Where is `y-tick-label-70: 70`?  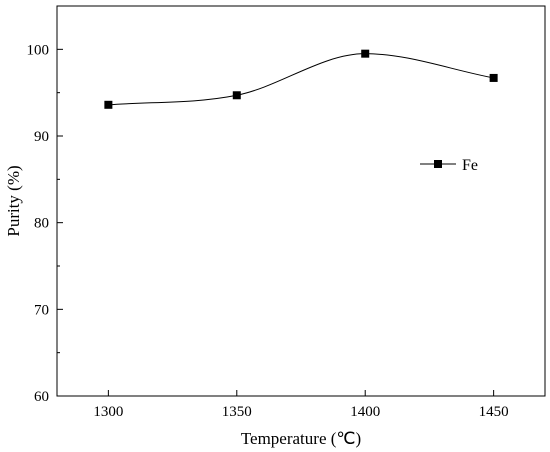 y-tick-label-70: 70 is located at coordinates (41, 310).